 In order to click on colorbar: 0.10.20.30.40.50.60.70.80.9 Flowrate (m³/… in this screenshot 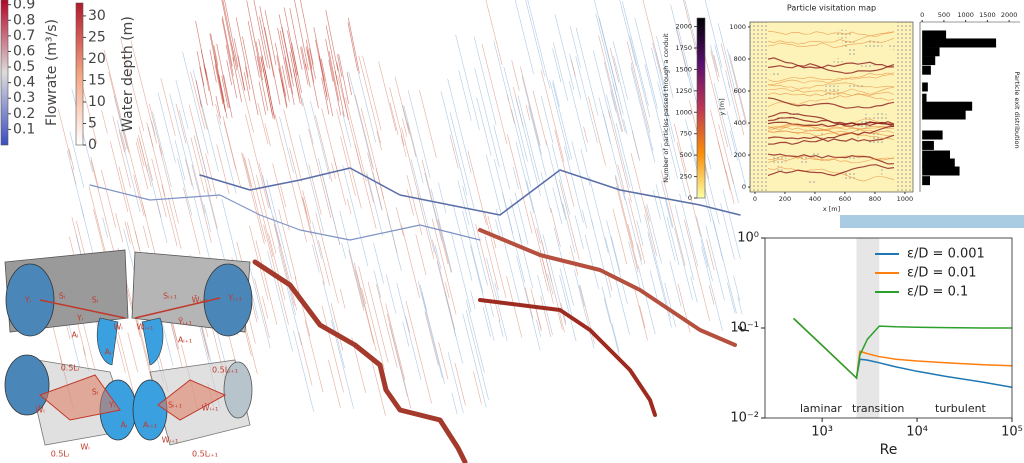, I will do `click(30, 73)`.